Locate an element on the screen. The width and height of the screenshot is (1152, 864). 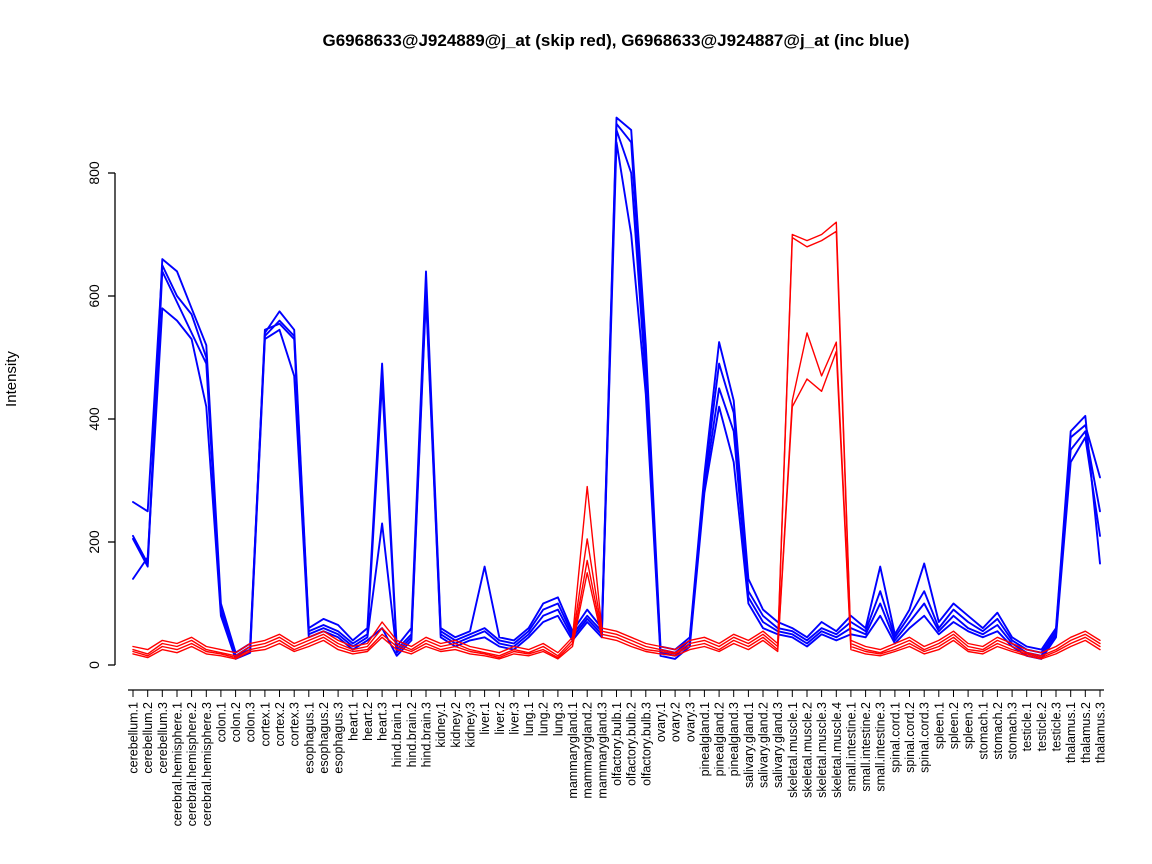
x-tick-label: cerebral.hemisphere.1 is located at coordinates (178, 764).